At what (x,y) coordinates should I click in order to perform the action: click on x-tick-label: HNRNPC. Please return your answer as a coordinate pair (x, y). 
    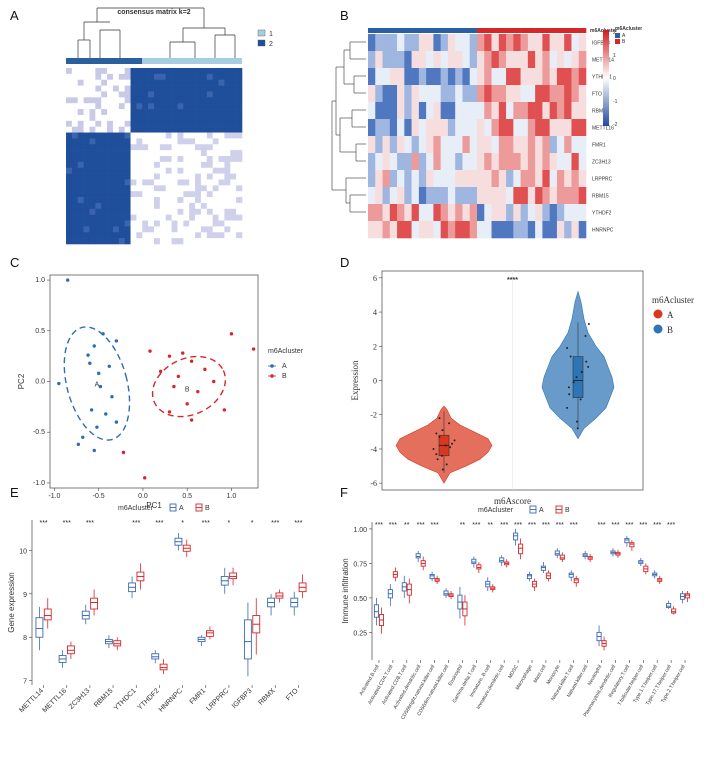
    Looking at the image, I should click on (171, 700).